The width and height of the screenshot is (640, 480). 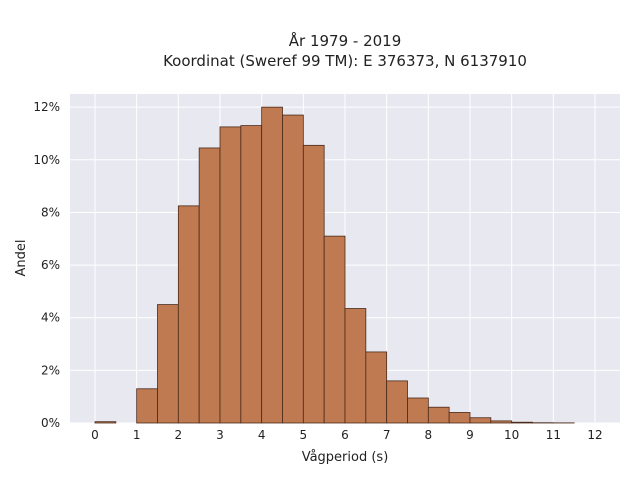 I want to click on x-axis-label: Vågperiod (s), so click(x=345, y=457).